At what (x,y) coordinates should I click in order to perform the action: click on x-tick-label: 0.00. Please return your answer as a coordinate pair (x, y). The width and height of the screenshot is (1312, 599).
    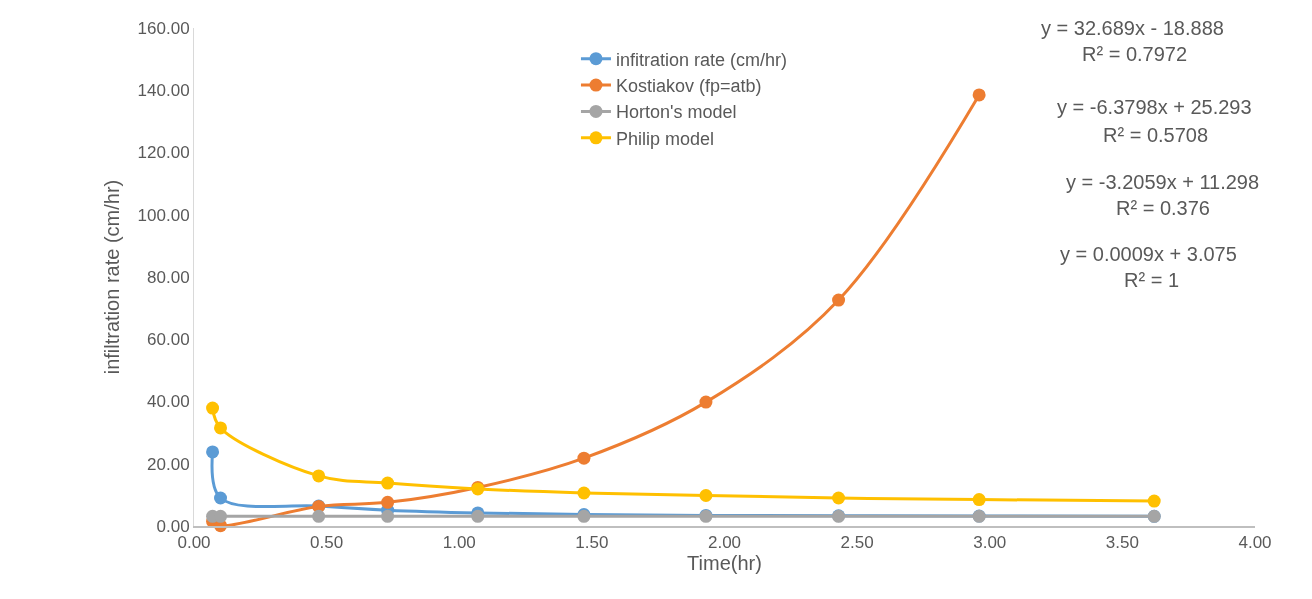
    Looking at the image, I should click on (194, 543).